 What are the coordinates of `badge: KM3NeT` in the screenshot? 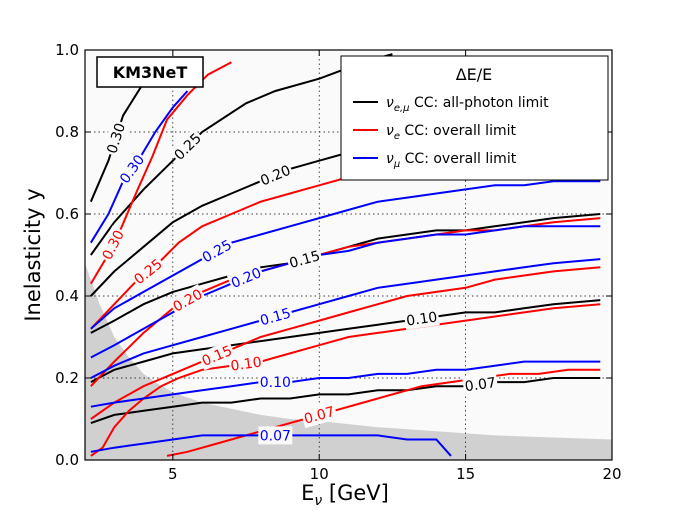 It's located at (150, 72).